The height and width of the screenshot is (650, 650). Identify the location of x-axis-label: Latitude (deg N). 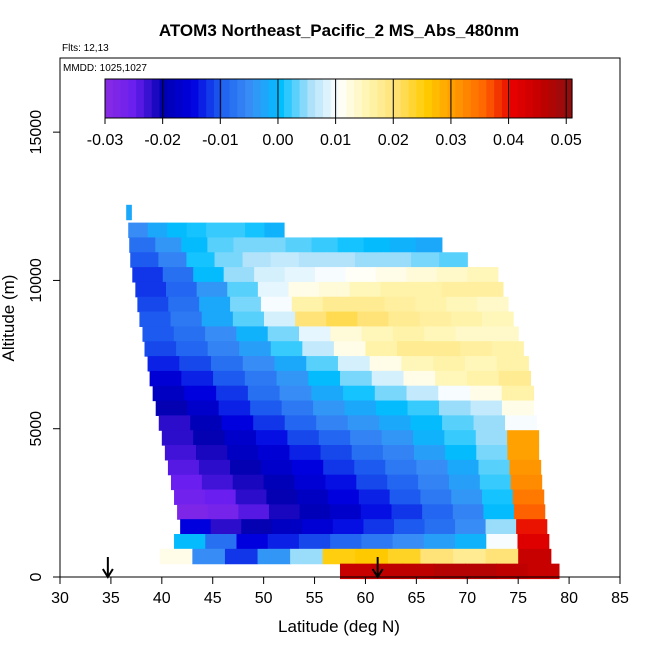
(339, 626).